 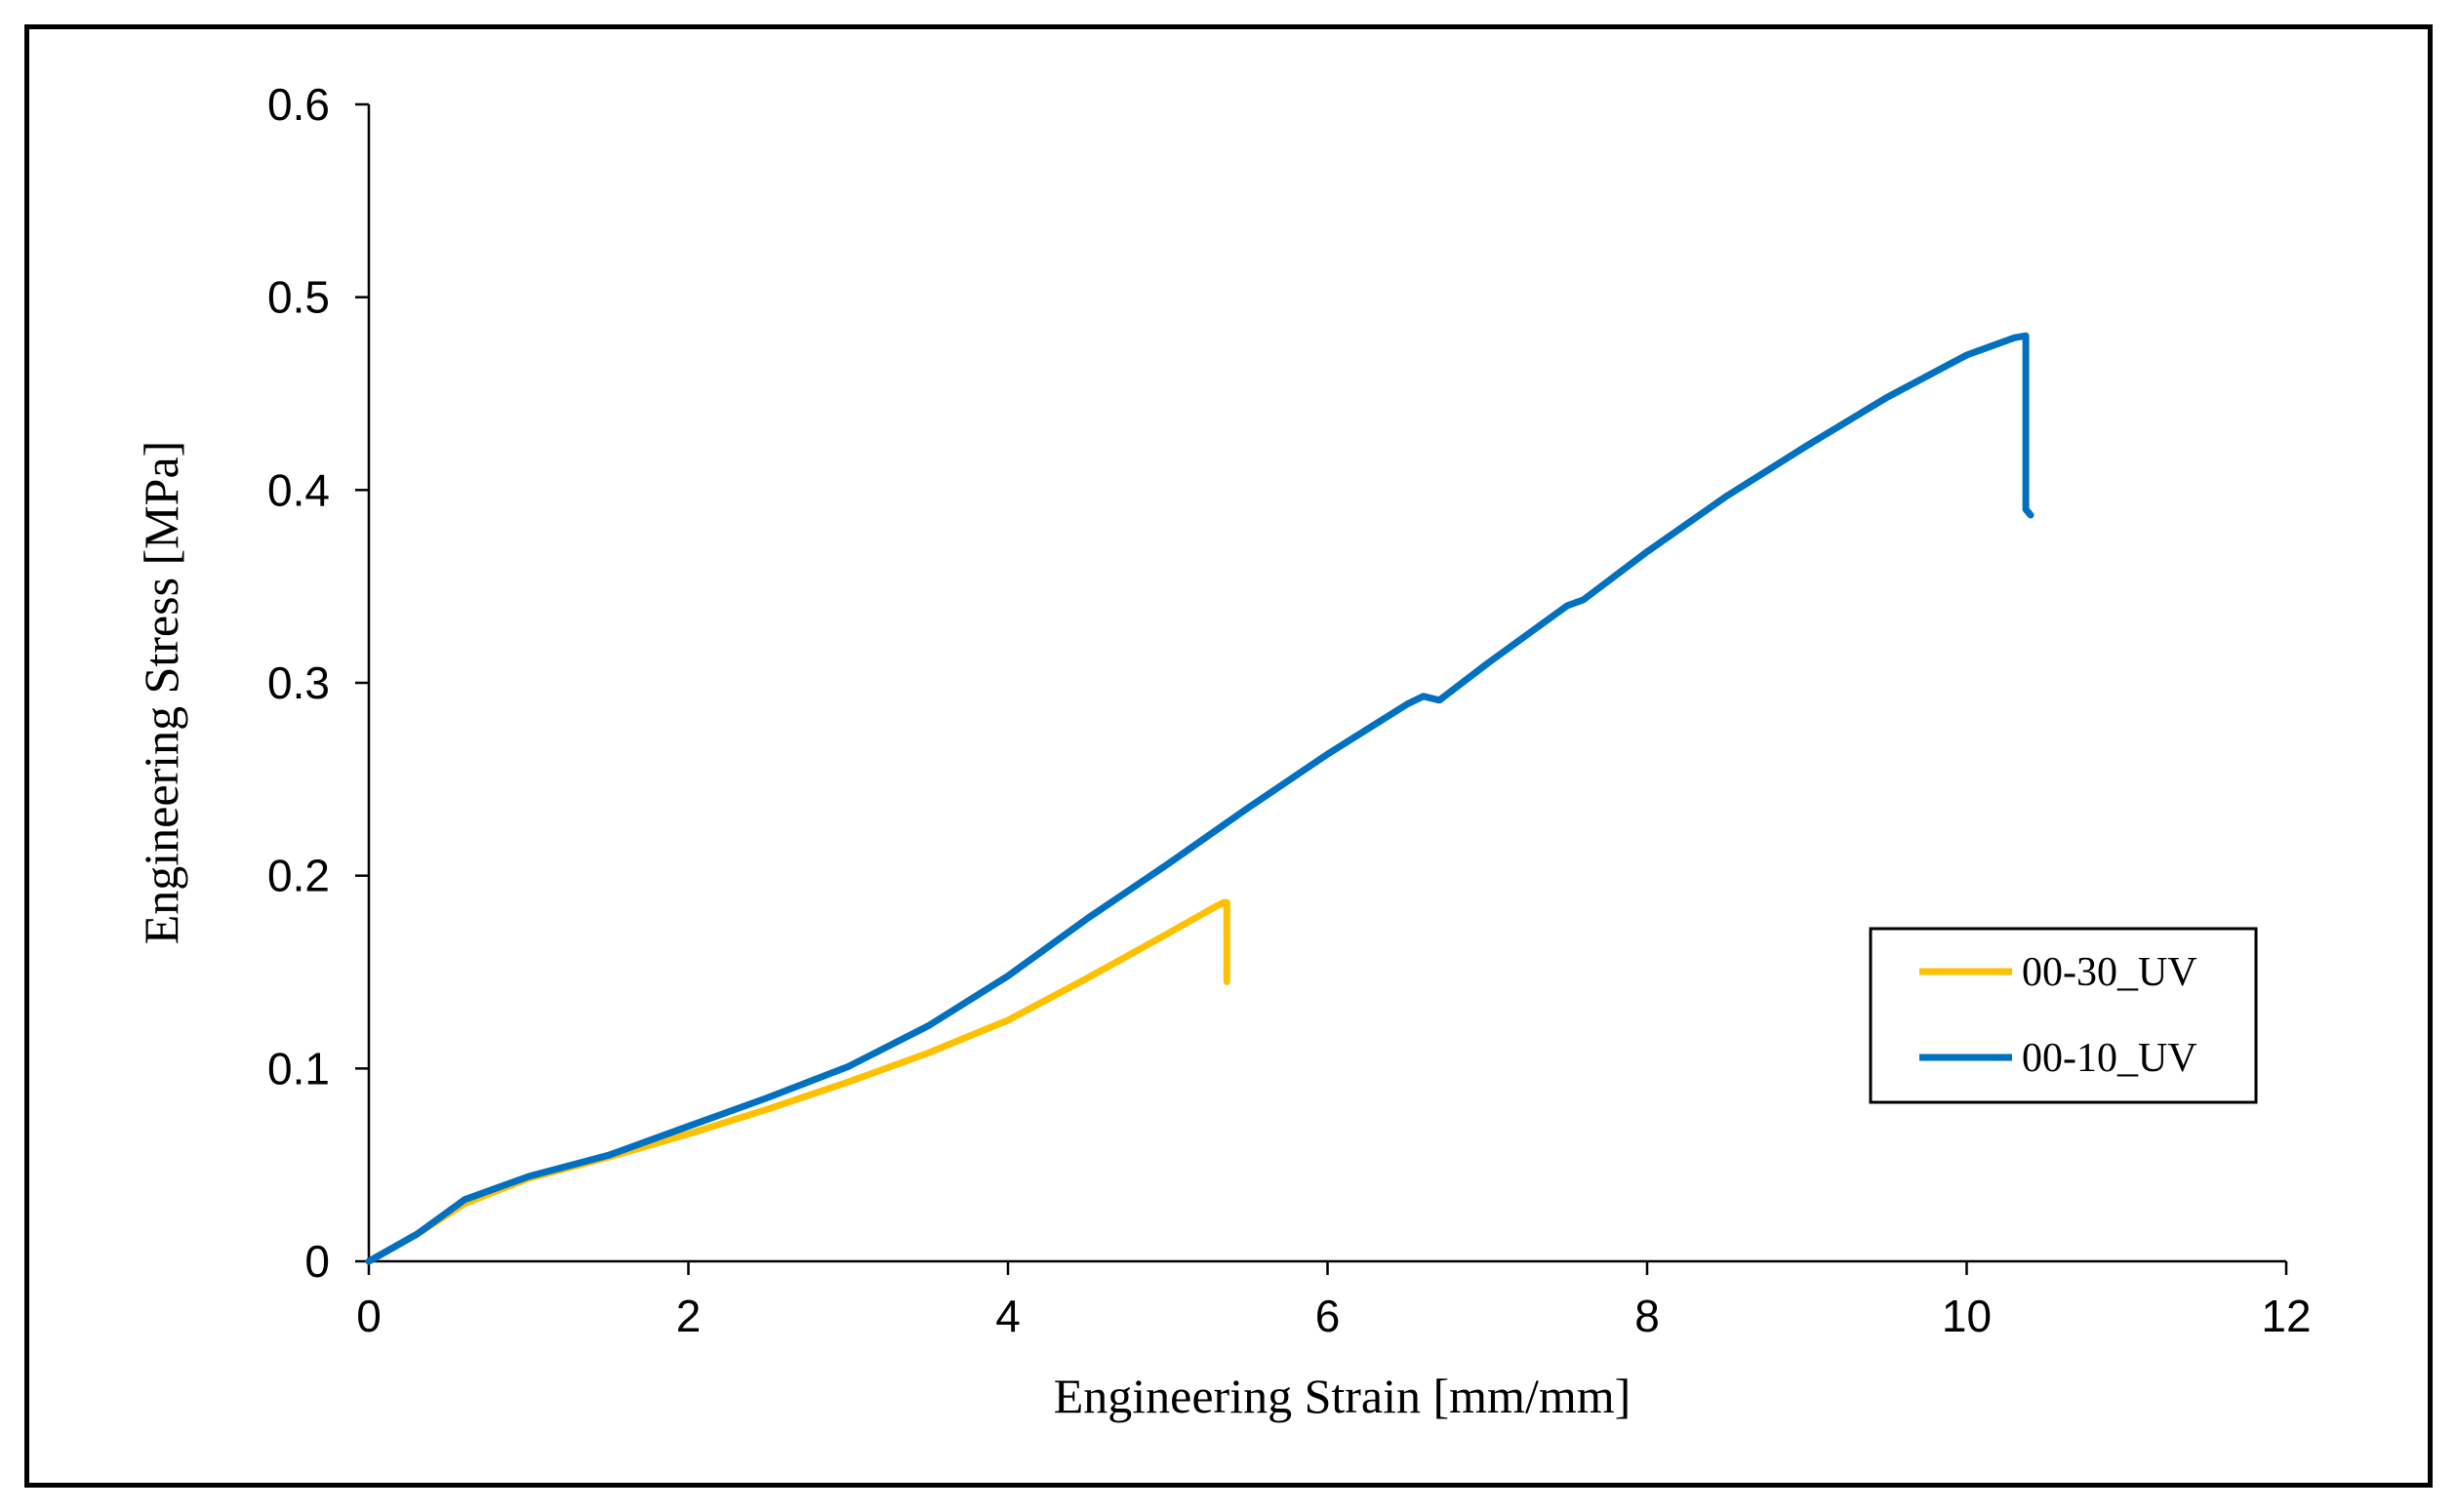 What do you see at coordinates (2109, 1058) in the screenshot?
I see `legend-label-00-10_UV: 00-10_UV` at bounding box center [2109, 1058].